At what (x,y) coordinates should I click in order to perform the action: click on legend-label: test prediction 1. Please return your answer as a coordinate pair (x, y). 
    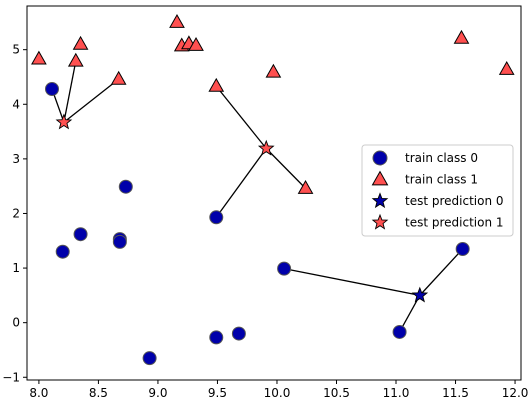
    Looking at the image, I should click on (454, 223).